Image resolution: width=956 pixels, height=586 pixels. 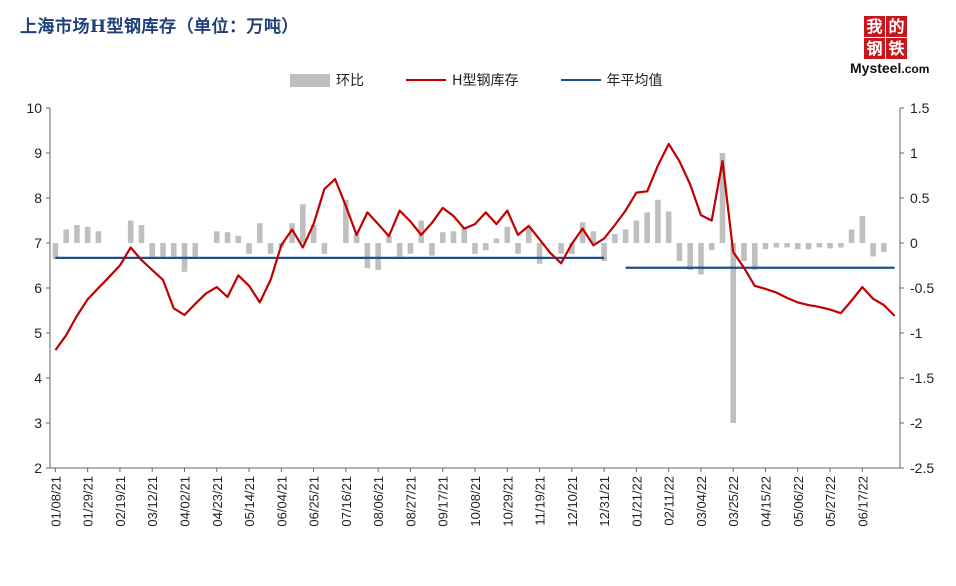 What do you see at coordinates (874, 48) in the screenshot?
I see `logo-char-3: 钢` at bounding box center [874, 48].